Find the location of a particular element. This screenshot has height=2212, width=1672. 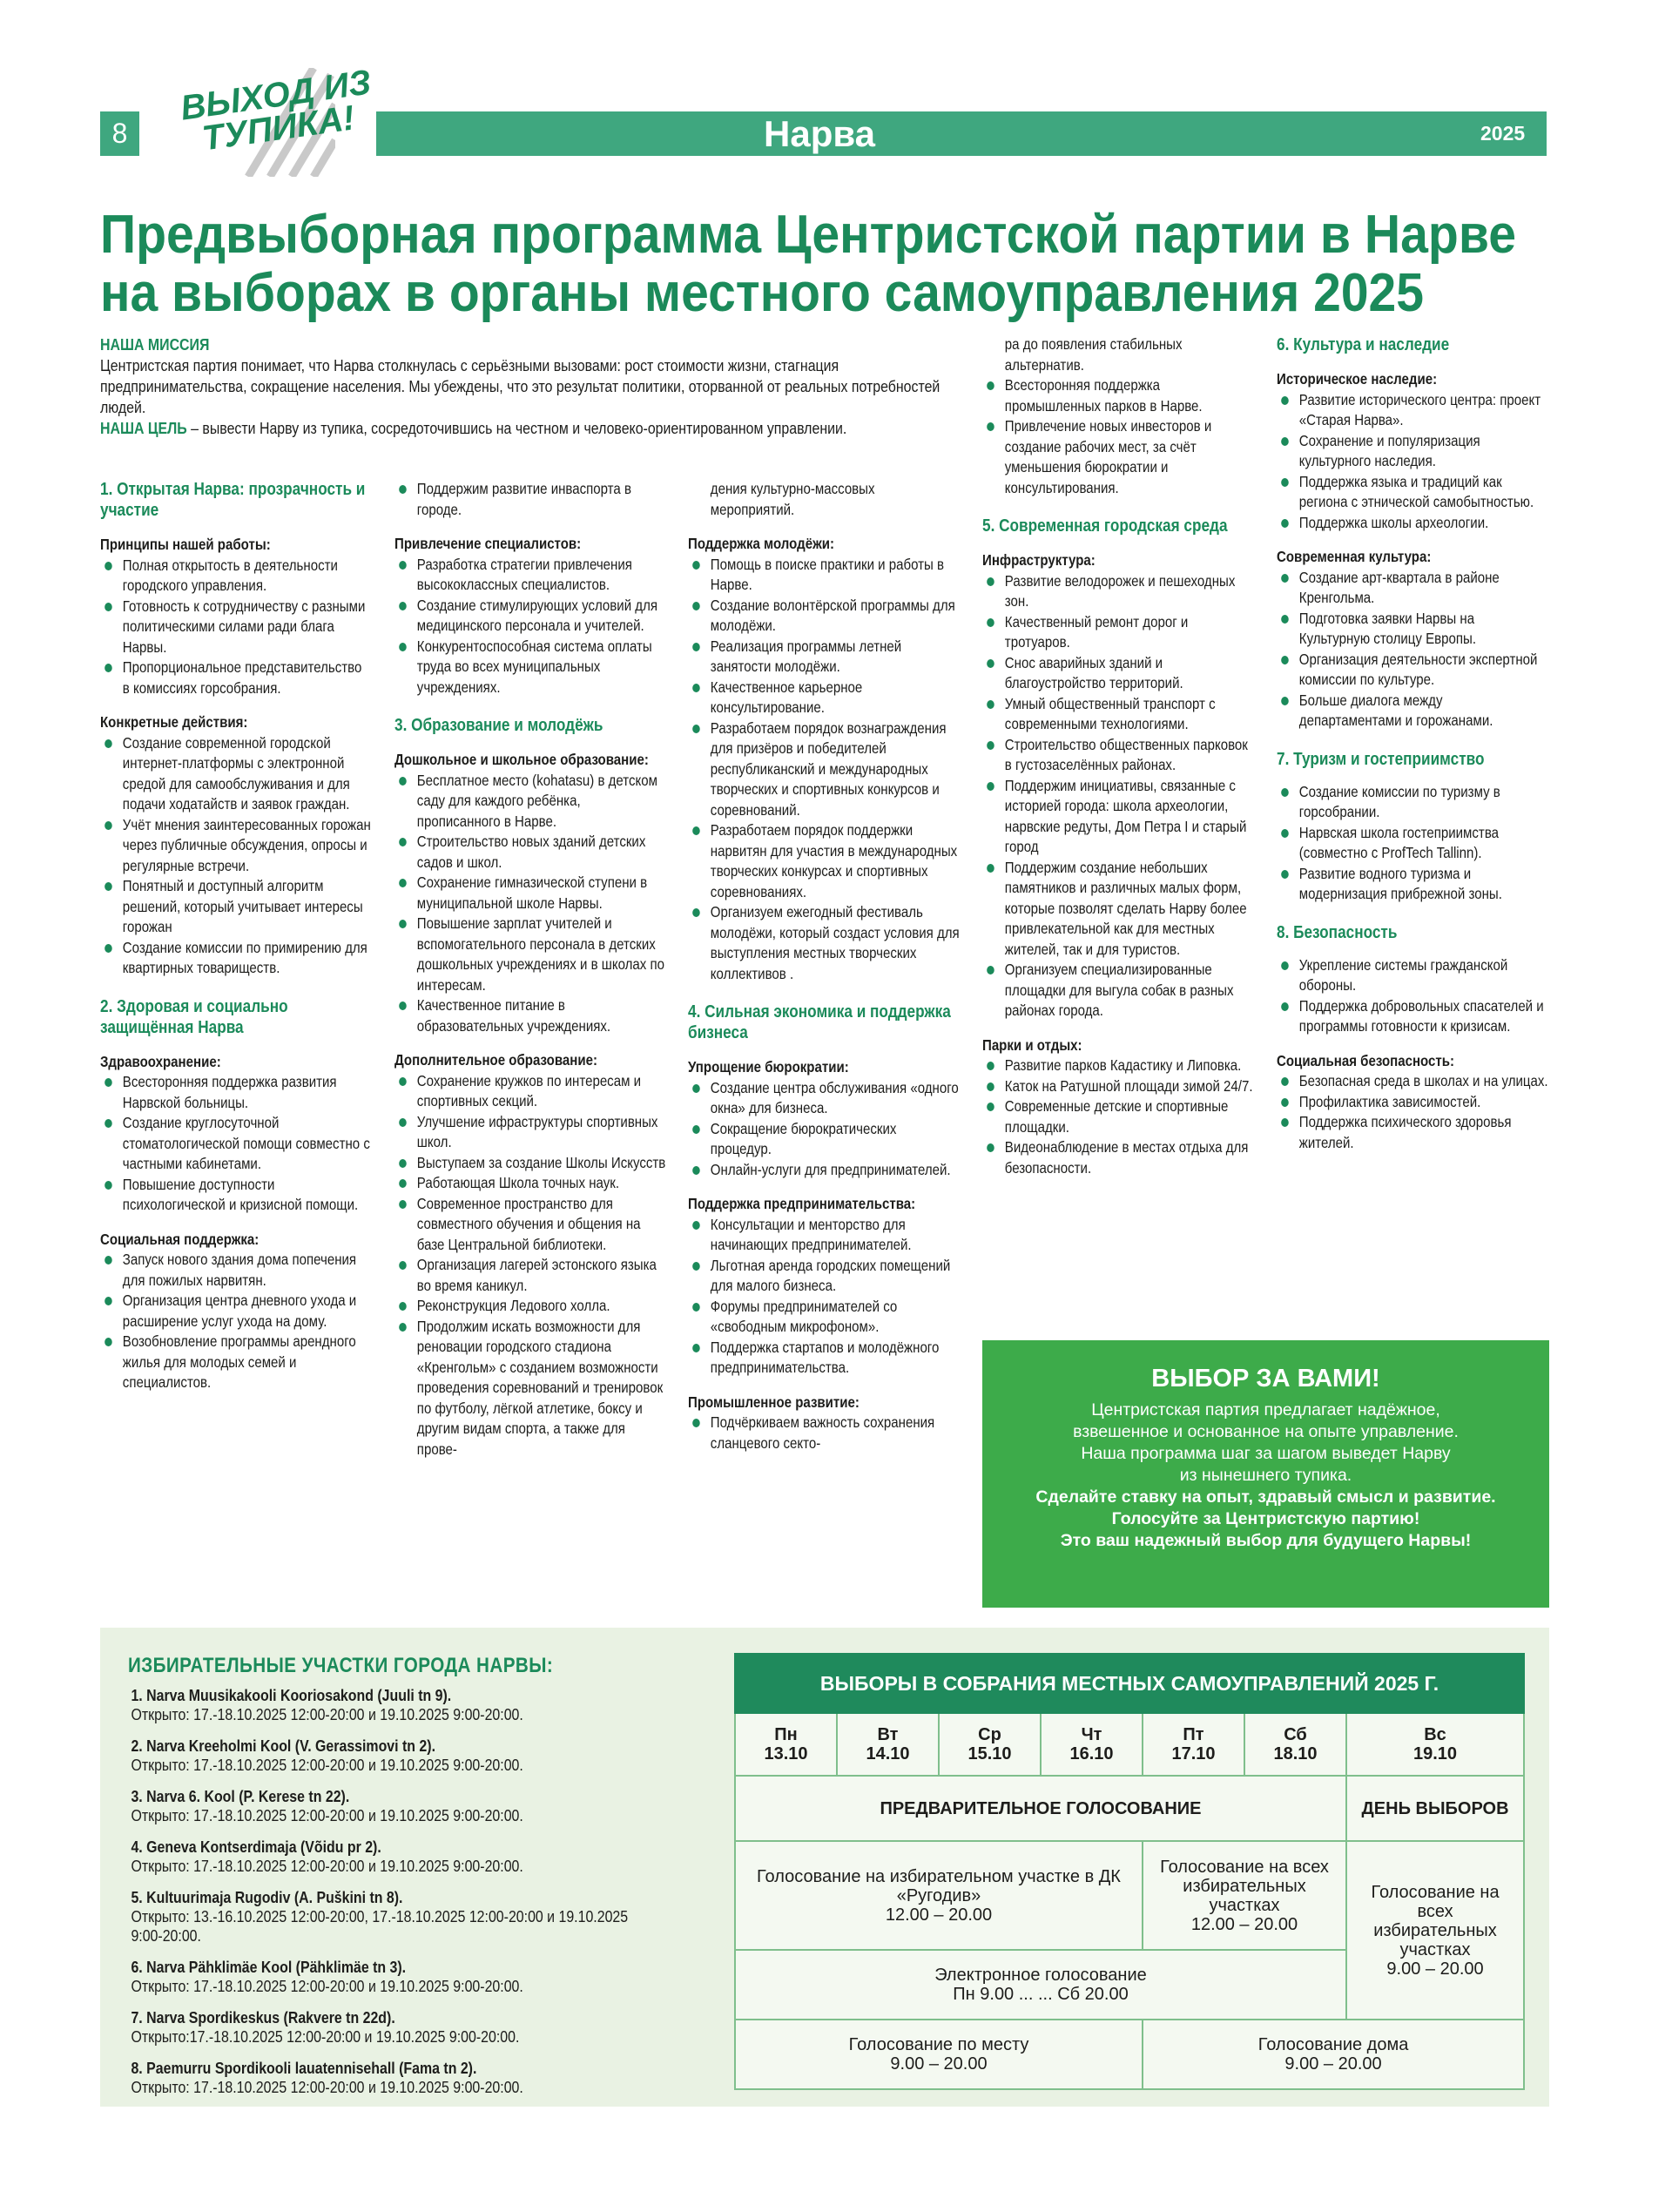

day-line: 13.10 is located at coordinates (786, 1754).